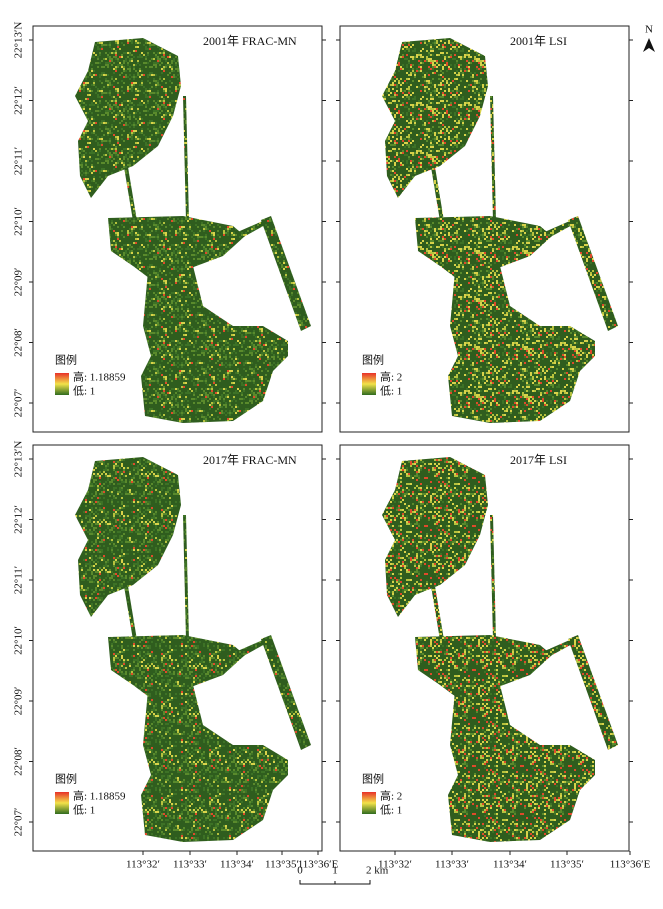 This screenshot has height=909, width=663. I want to click on scale-label: 1, so click(335, 871).